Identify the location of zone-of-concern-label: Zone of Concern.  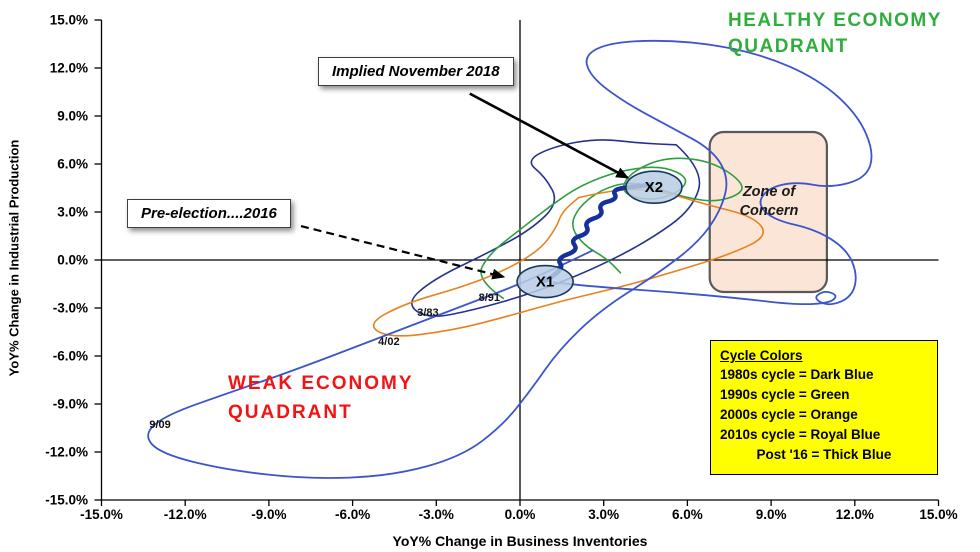
(769, 202).